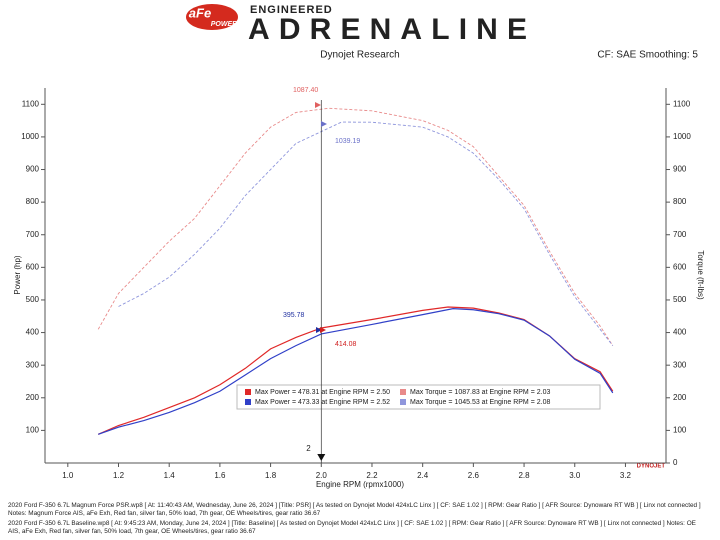 This screenshot has width=720, height=540. I want to click on x-tick-label: 2.6, so click(474, 475).